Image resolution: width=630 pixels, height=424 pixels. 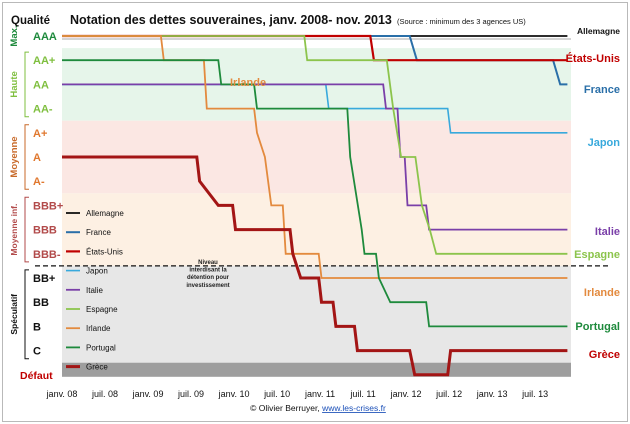 What do you see at coordinates (14, 230) in the screenshot?
I see `band-label-moyenne-inf: Moyenne inf.` at bounding box center [14, 230].